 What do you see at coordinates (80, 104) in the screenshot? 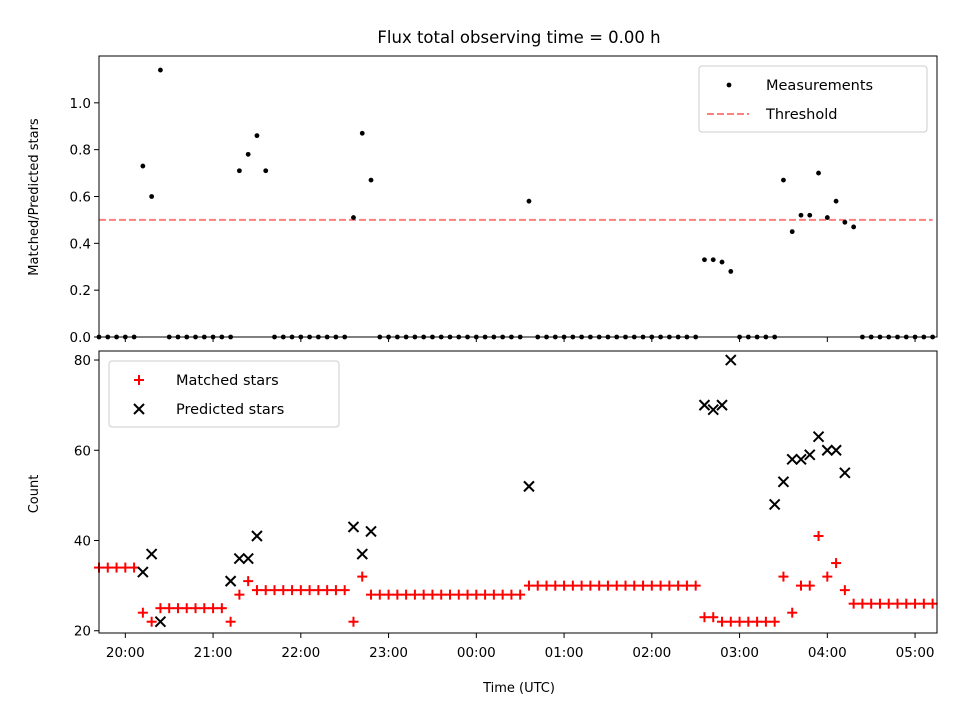
I see `y-tick-label: 1.0` at bounding box center [80, 104].